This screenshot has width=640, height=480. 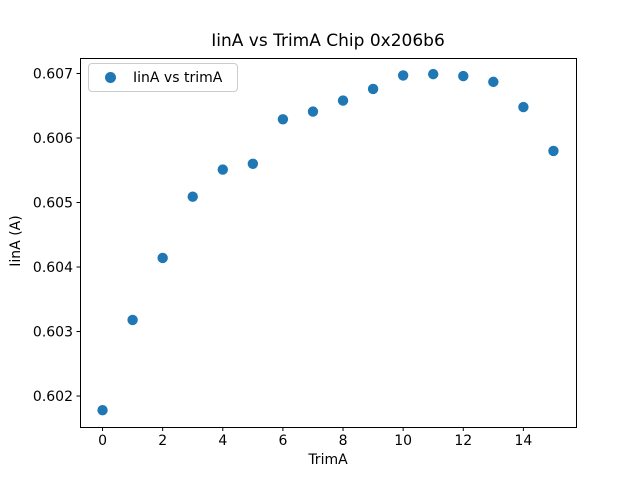 What do you see at coordinates (282, 441) in the screenshot?
I see `x-tick-label: 6` at bounding box center [282, 441].